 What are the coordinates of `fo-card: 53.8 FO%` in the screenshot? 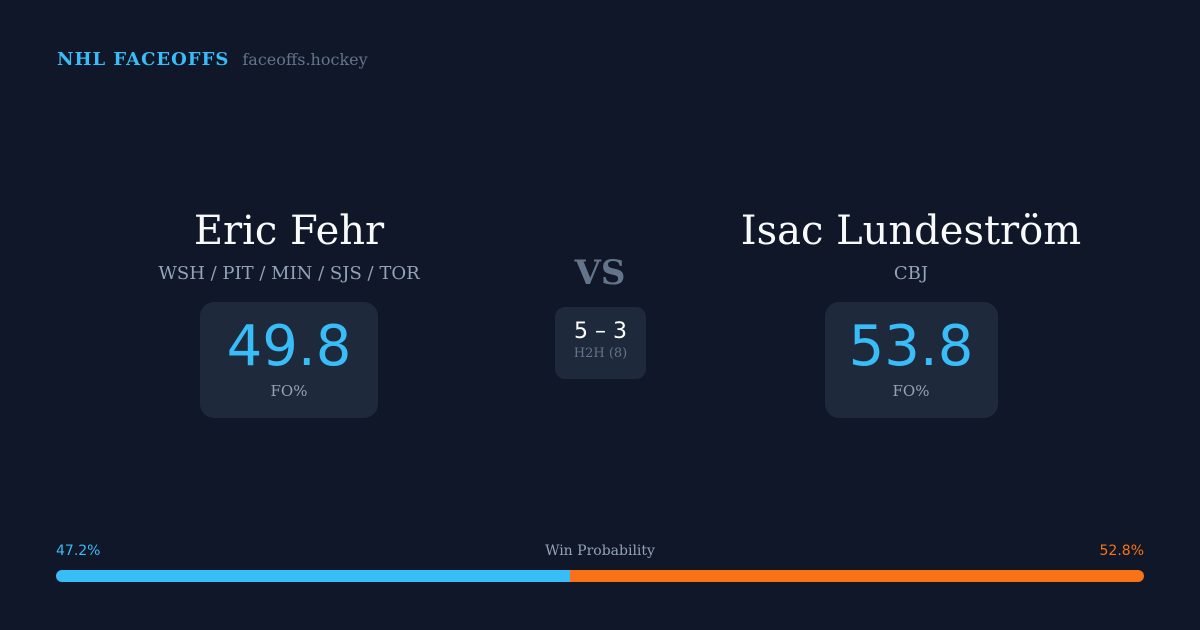 It's located at (911, 360).